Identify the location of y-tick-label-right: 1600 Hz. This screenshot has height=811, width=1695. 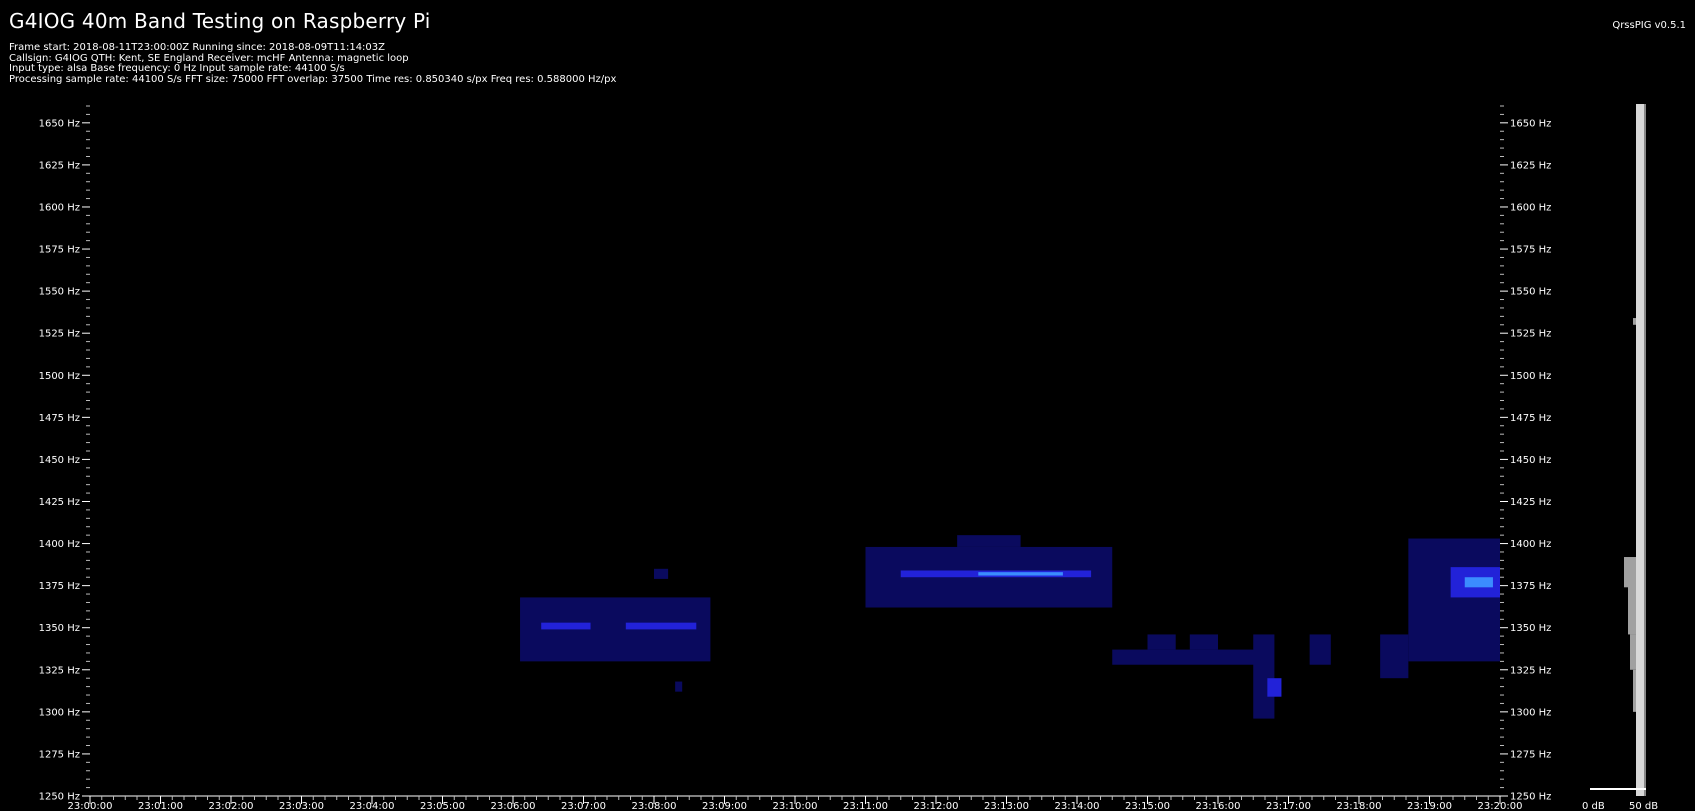
(1530, 207).